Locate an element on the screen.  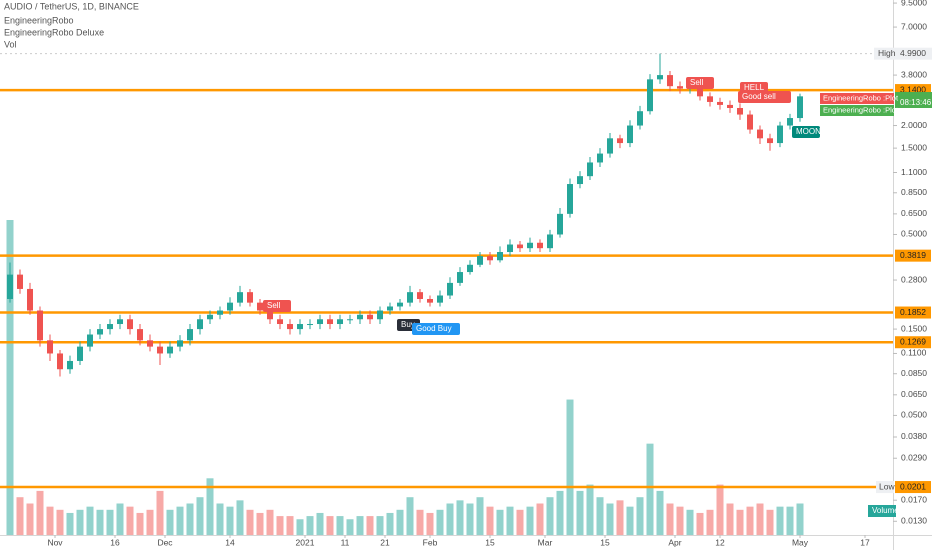
y-tick-label: 0.1500 is located at coordinates (914, 328).